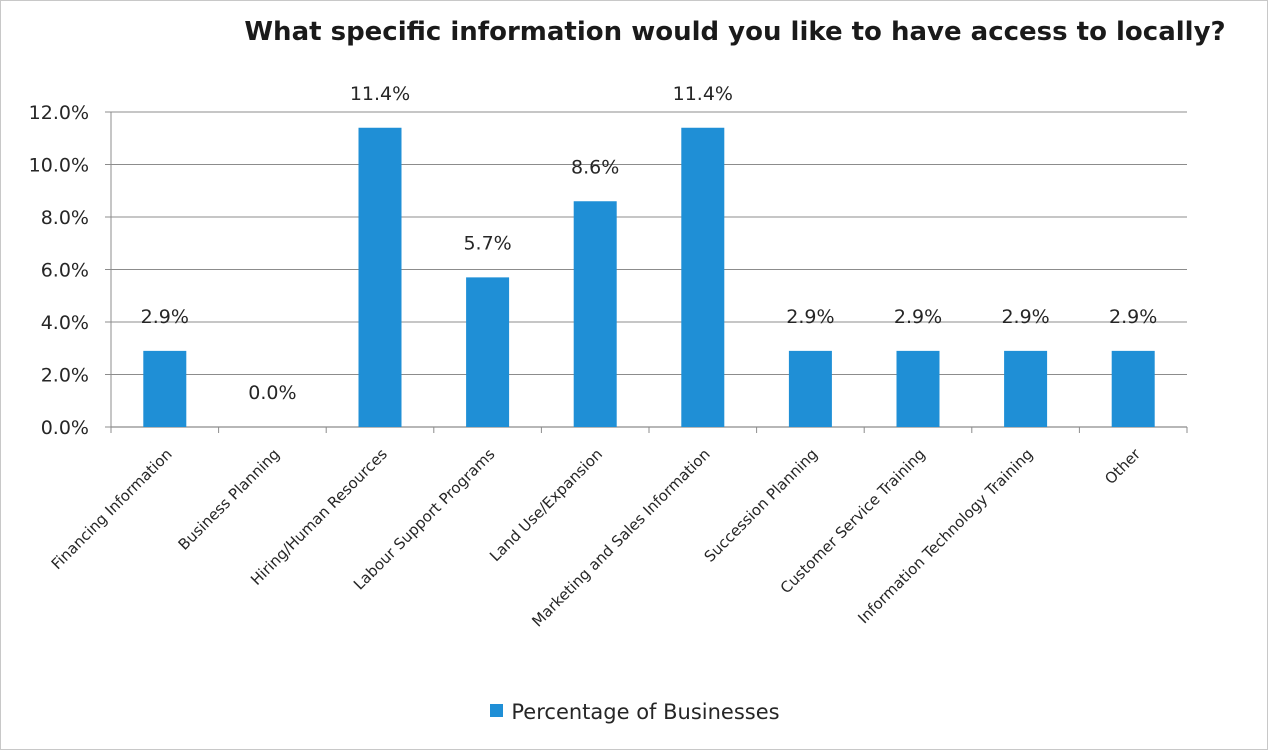  Describe the element at coordinates (645, 712) in the screenshot. I see `legend-label: Percentage of Businesses` at that location.